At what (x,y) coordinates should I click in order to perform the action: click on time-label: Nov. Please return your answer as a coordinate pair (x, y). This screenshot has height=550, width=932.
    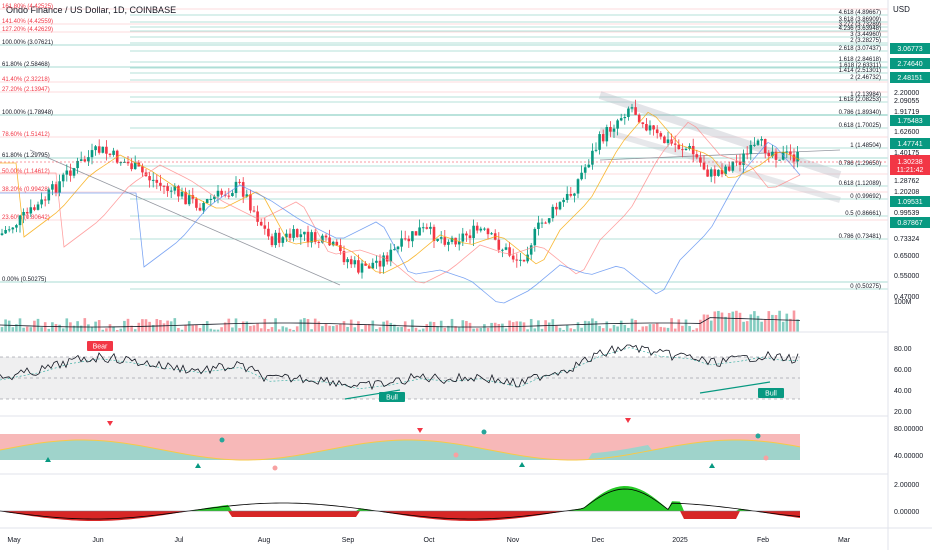
    Looking at the image, I should click on (513, 540).